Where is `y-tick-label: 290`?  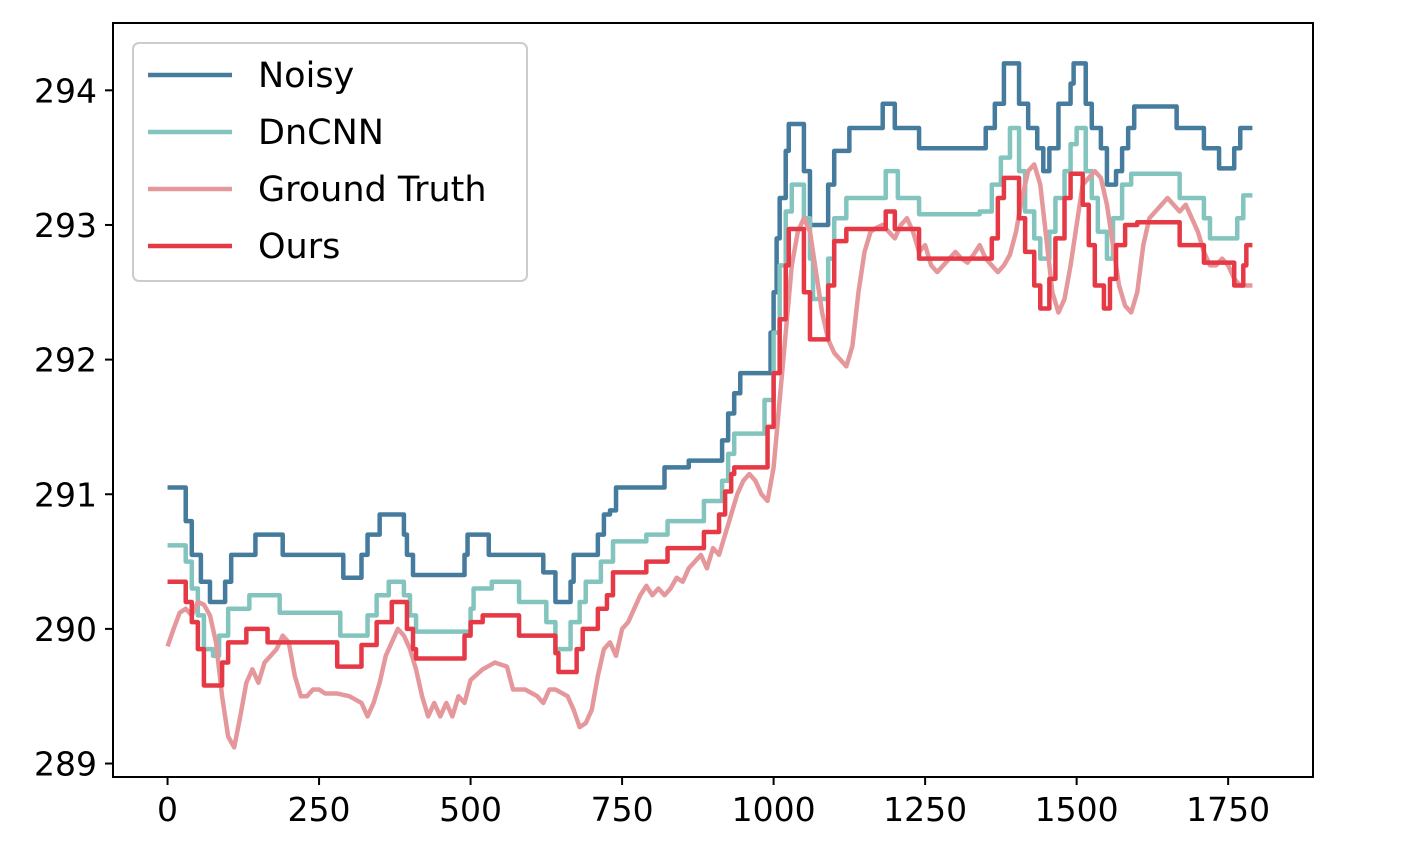
y-tick-label: 290 is located at coordinates (65, 629).